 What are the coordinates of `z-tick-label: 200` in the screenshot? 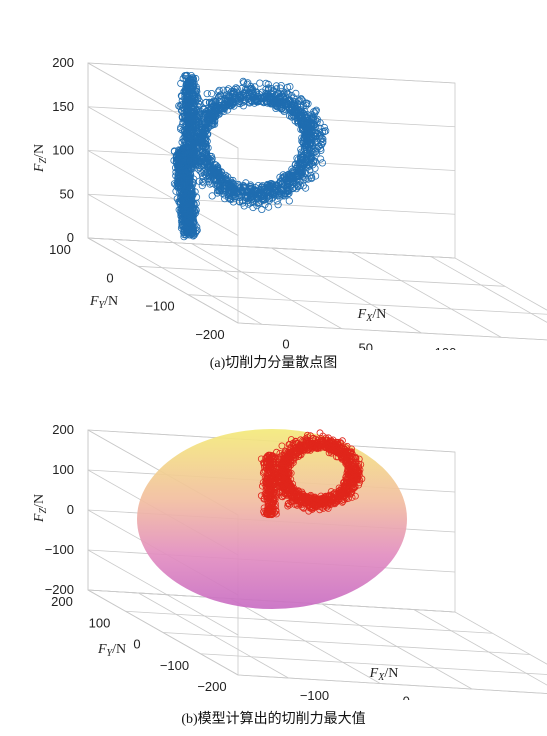 It's located at (63, 62).